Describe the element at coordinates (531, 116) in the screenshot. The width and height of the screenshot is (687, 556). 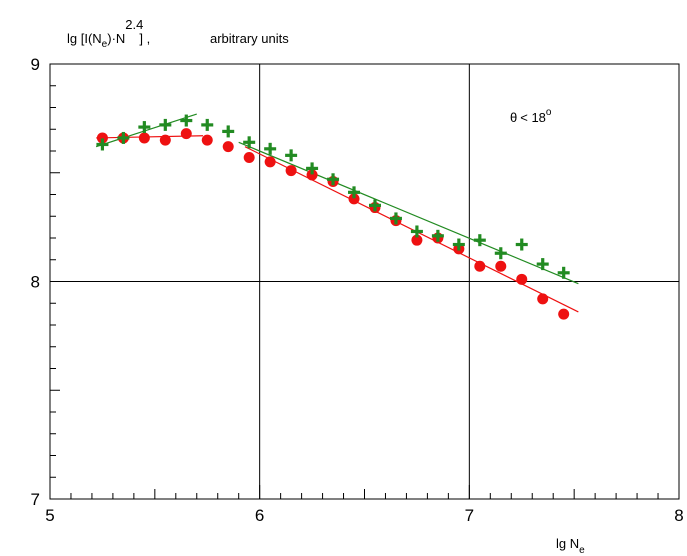
I see `angle-annotation: θ < 18o` at that location.